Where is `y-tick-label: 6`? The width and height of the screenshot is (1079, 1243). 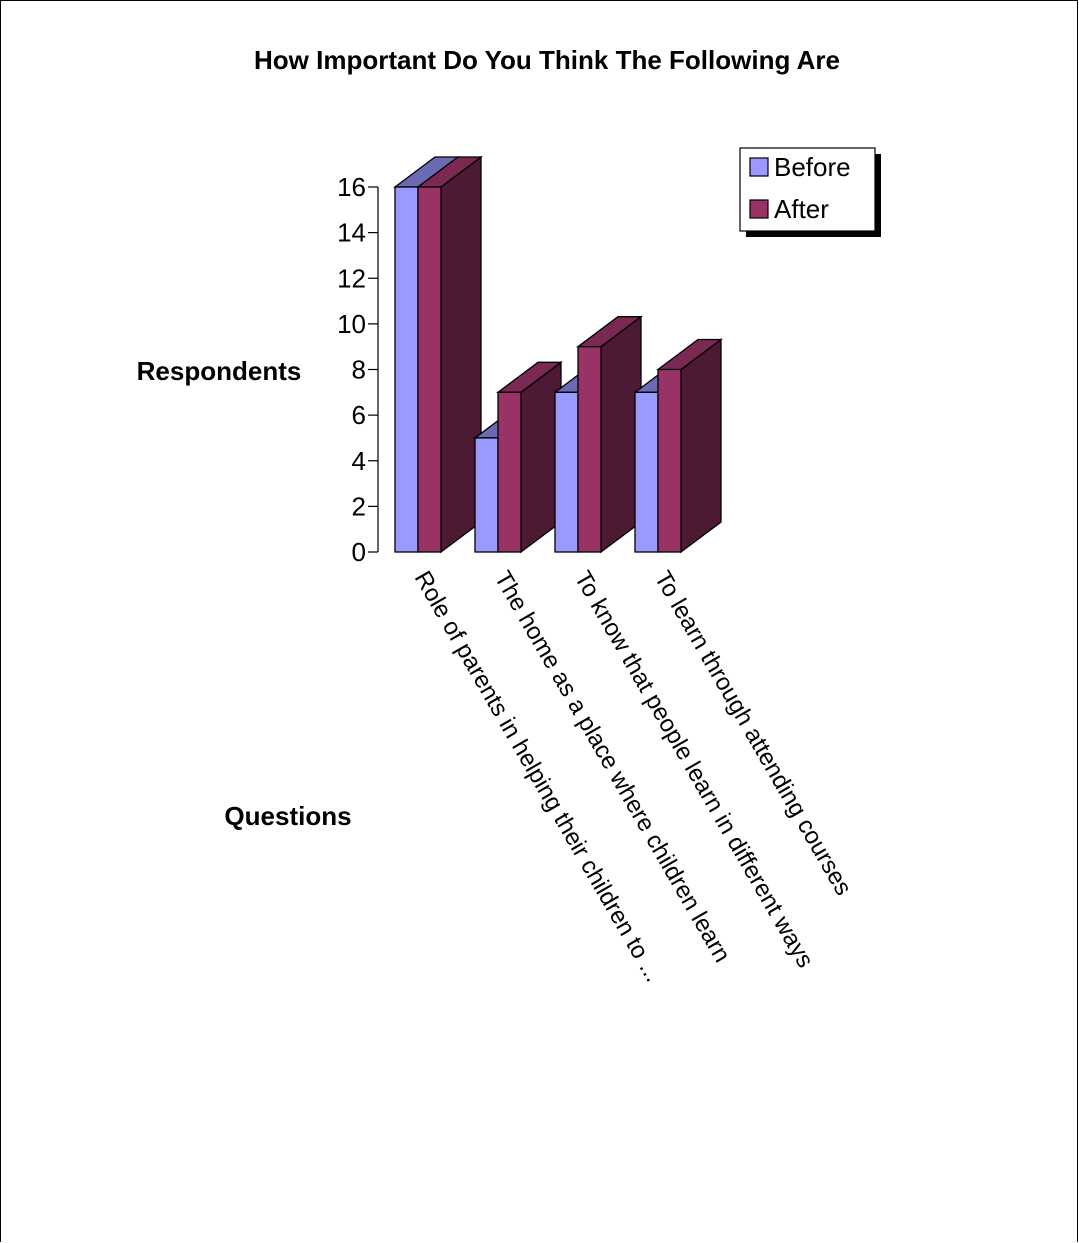
y-tick-label: 6 is located at coordinates (359, 415).